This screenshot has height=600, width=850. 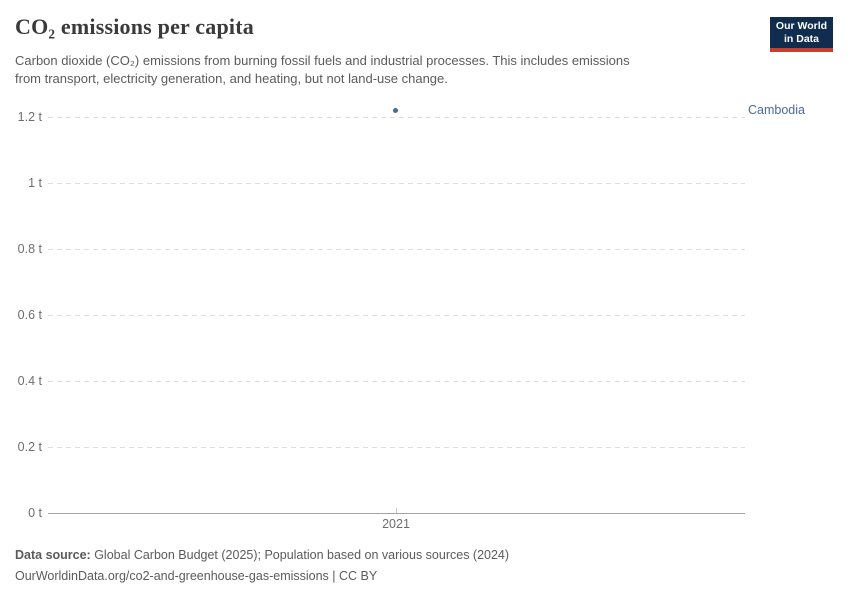 I want to click on y-axis-tick-label: 1 t, so click(x=35, y=183).